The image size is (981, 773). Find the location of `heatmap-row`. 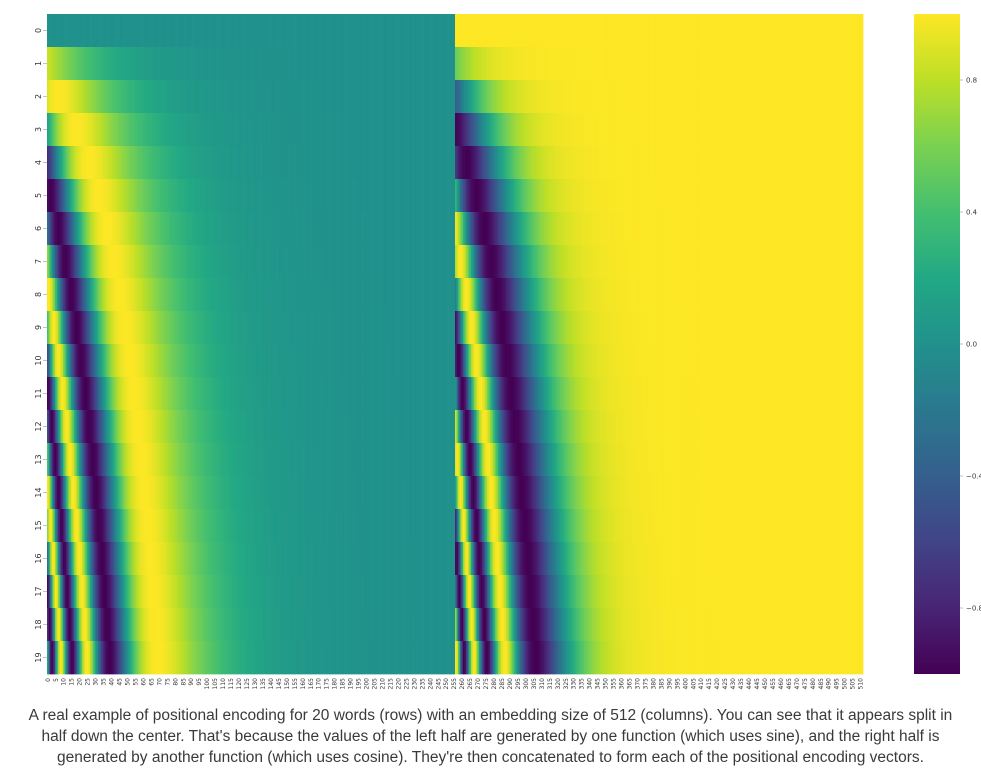

heatmap-row is located at coordinates (455, 97).